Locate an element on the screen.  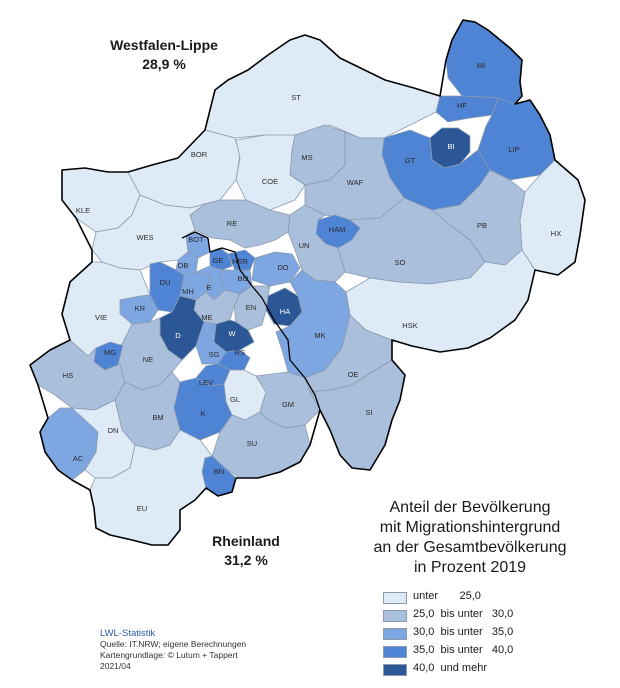
district-label: EN is located at coordinates (251, 307).